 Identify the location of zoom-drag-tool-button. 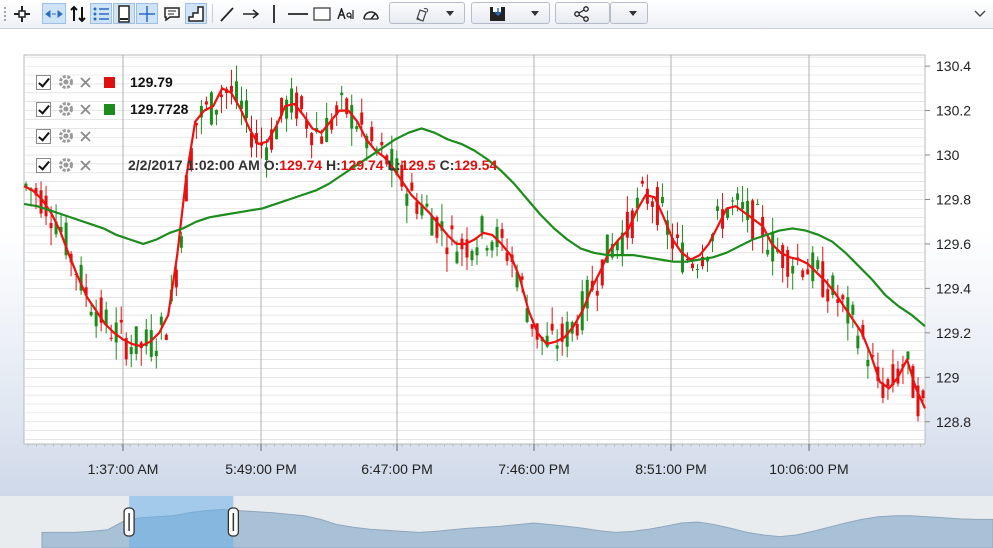
(54, 13).